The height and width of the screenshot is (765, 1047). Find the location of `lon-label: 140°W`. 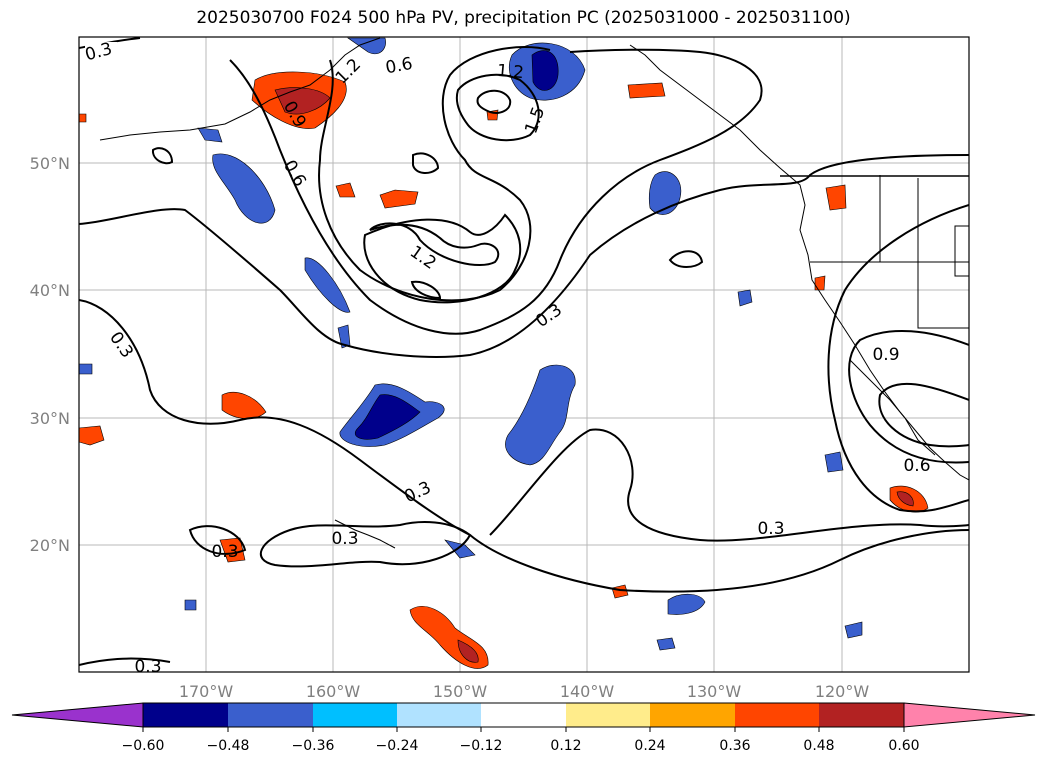

lon-label: 140°W is located at coordinates (587, 691).